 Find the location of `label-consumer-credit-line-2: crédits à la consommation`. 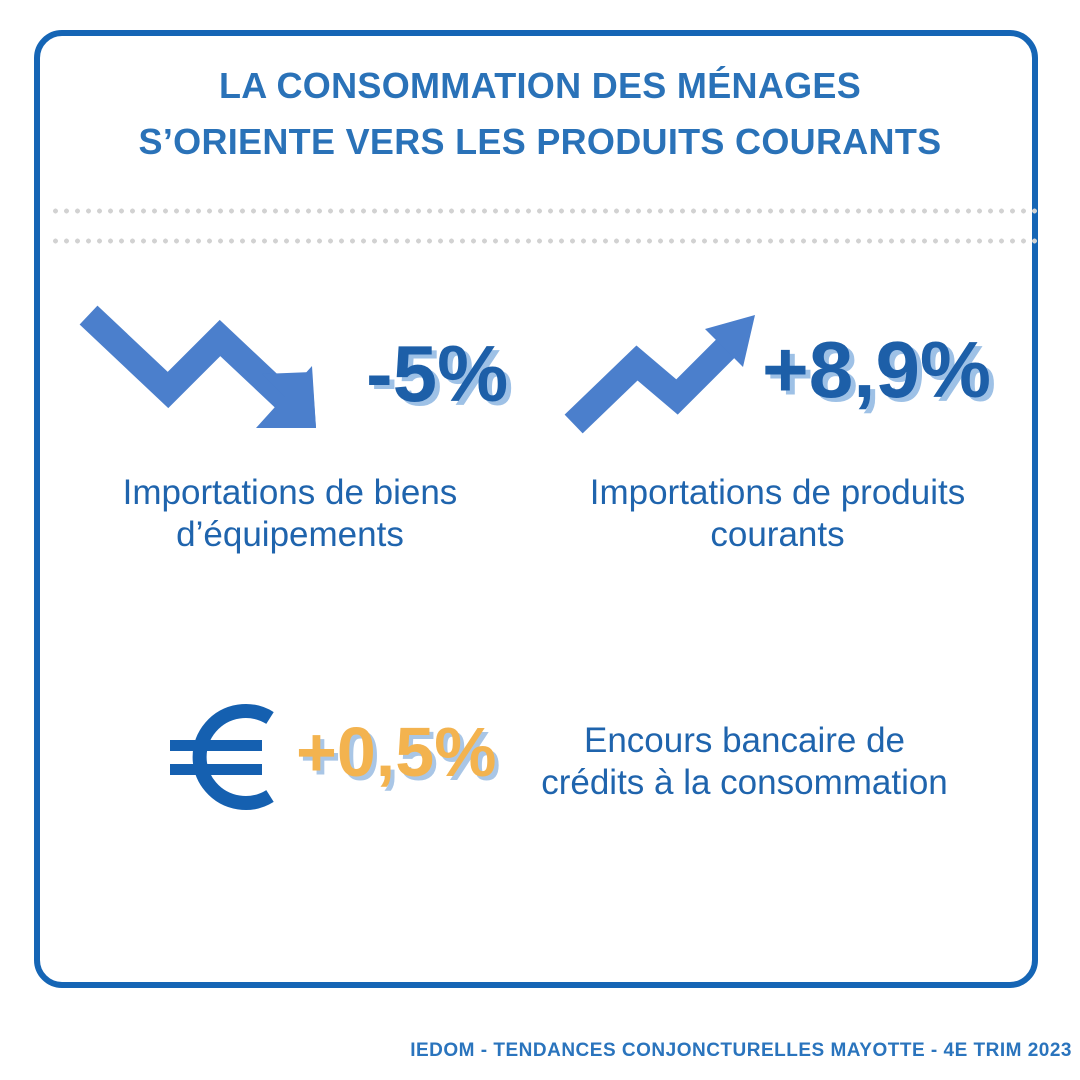

label-consumer-credit-line-2: crédits à la consommation is located at coordinates (744, 782).